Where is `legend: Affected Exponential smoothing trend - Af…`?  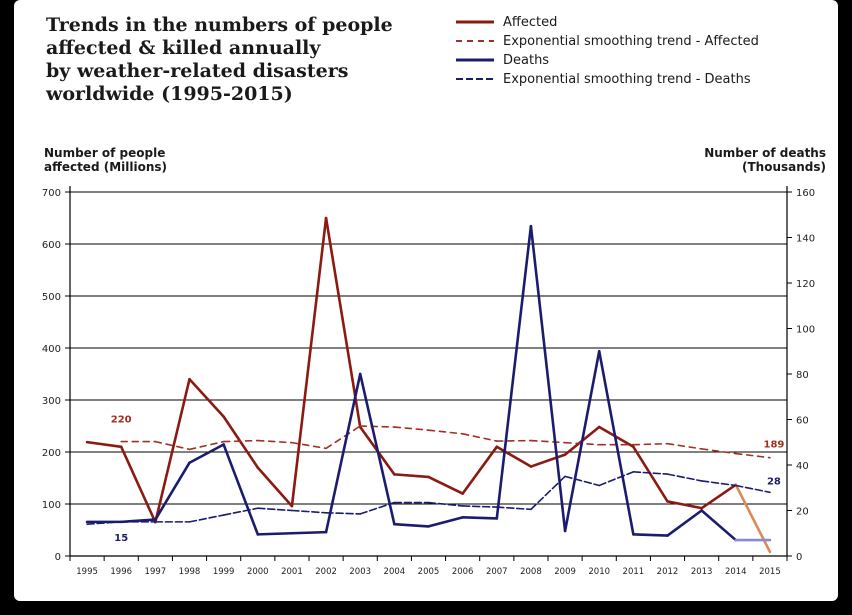
legend: Affected Exponential smoothing trend - Af… is located at coordinates (607, 51).